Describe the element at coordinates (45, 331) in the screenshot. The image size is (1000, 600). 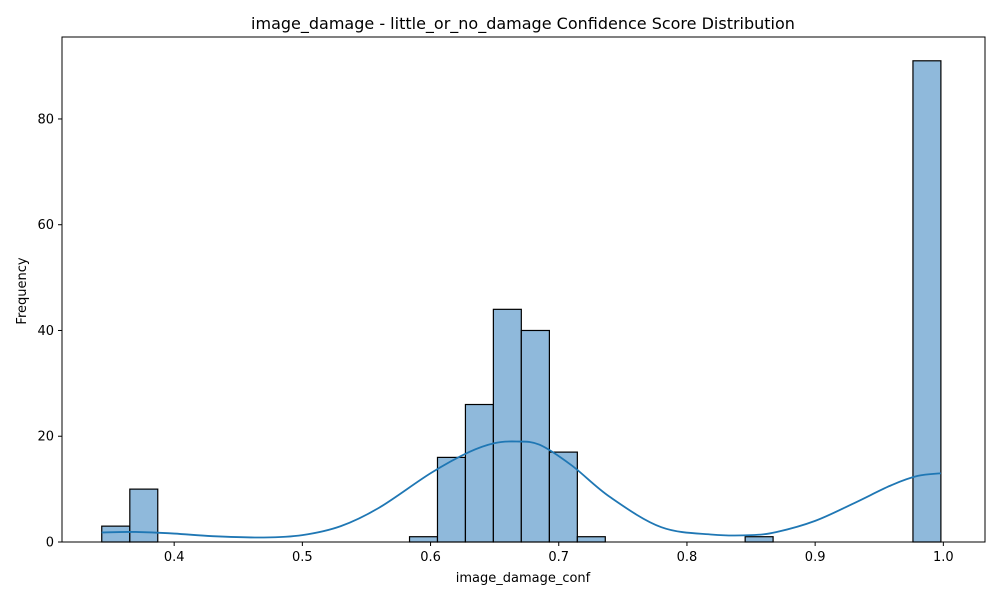
I see `y-tick-label: 40` at that location.